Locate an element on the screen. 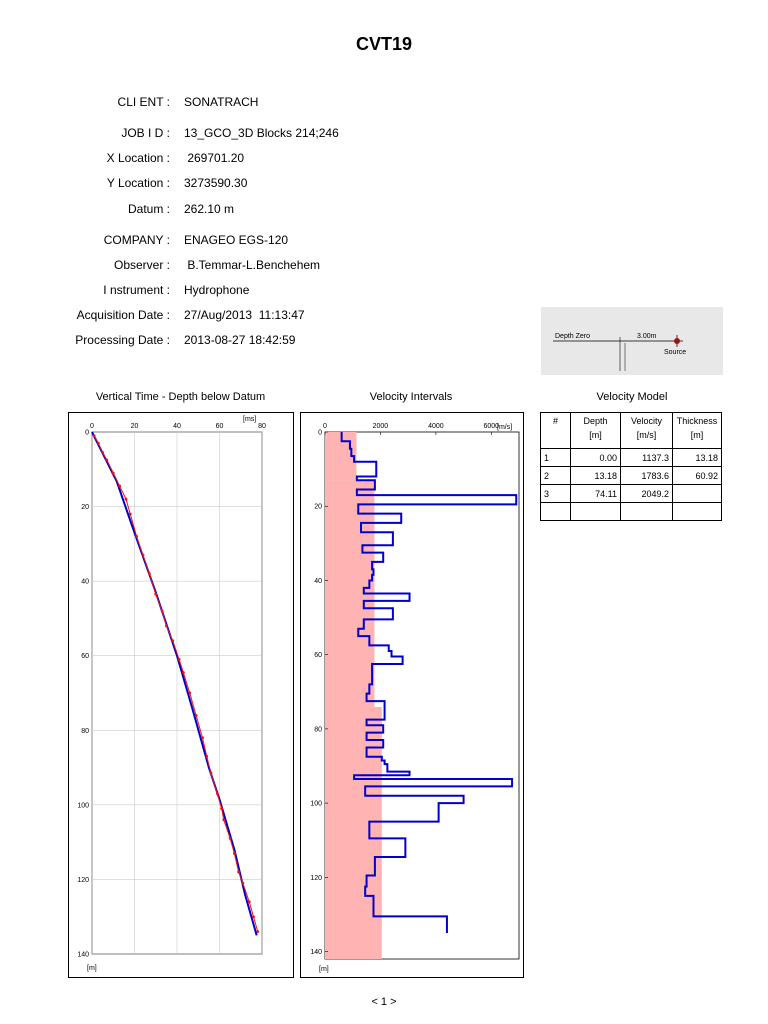 This screenshot has width=768, height=1024. info-row: Acquisition Date : 27/Aug/2013 11:13:47 is located at coordinates (260, 316).